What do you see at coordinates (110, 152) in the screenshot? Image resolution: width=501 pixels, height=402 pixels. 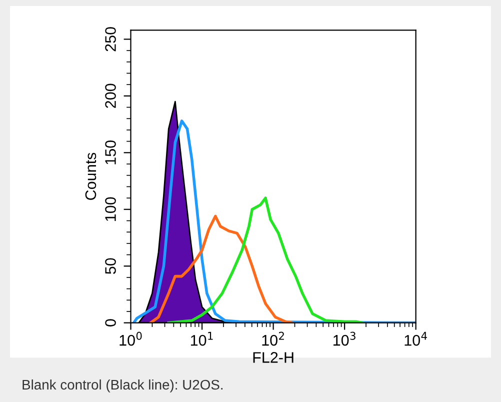 I see `y-tick-label: 150` at bounding box center [110, 152].